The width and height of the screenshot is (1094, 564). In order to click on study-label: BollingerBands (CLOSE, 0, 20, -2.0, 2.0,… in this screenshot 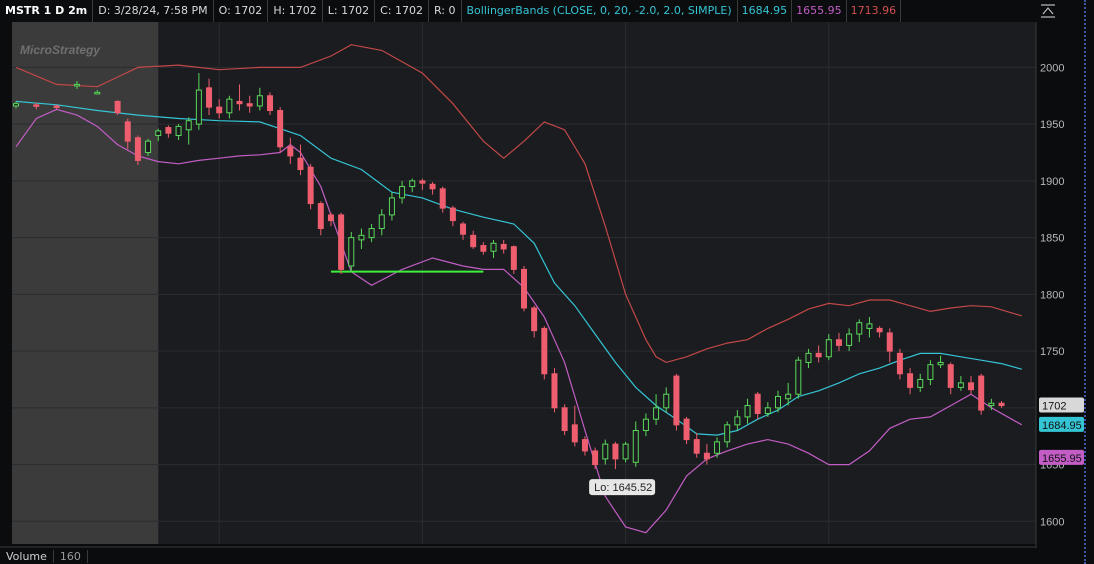, I will do `click(600, 11)`.